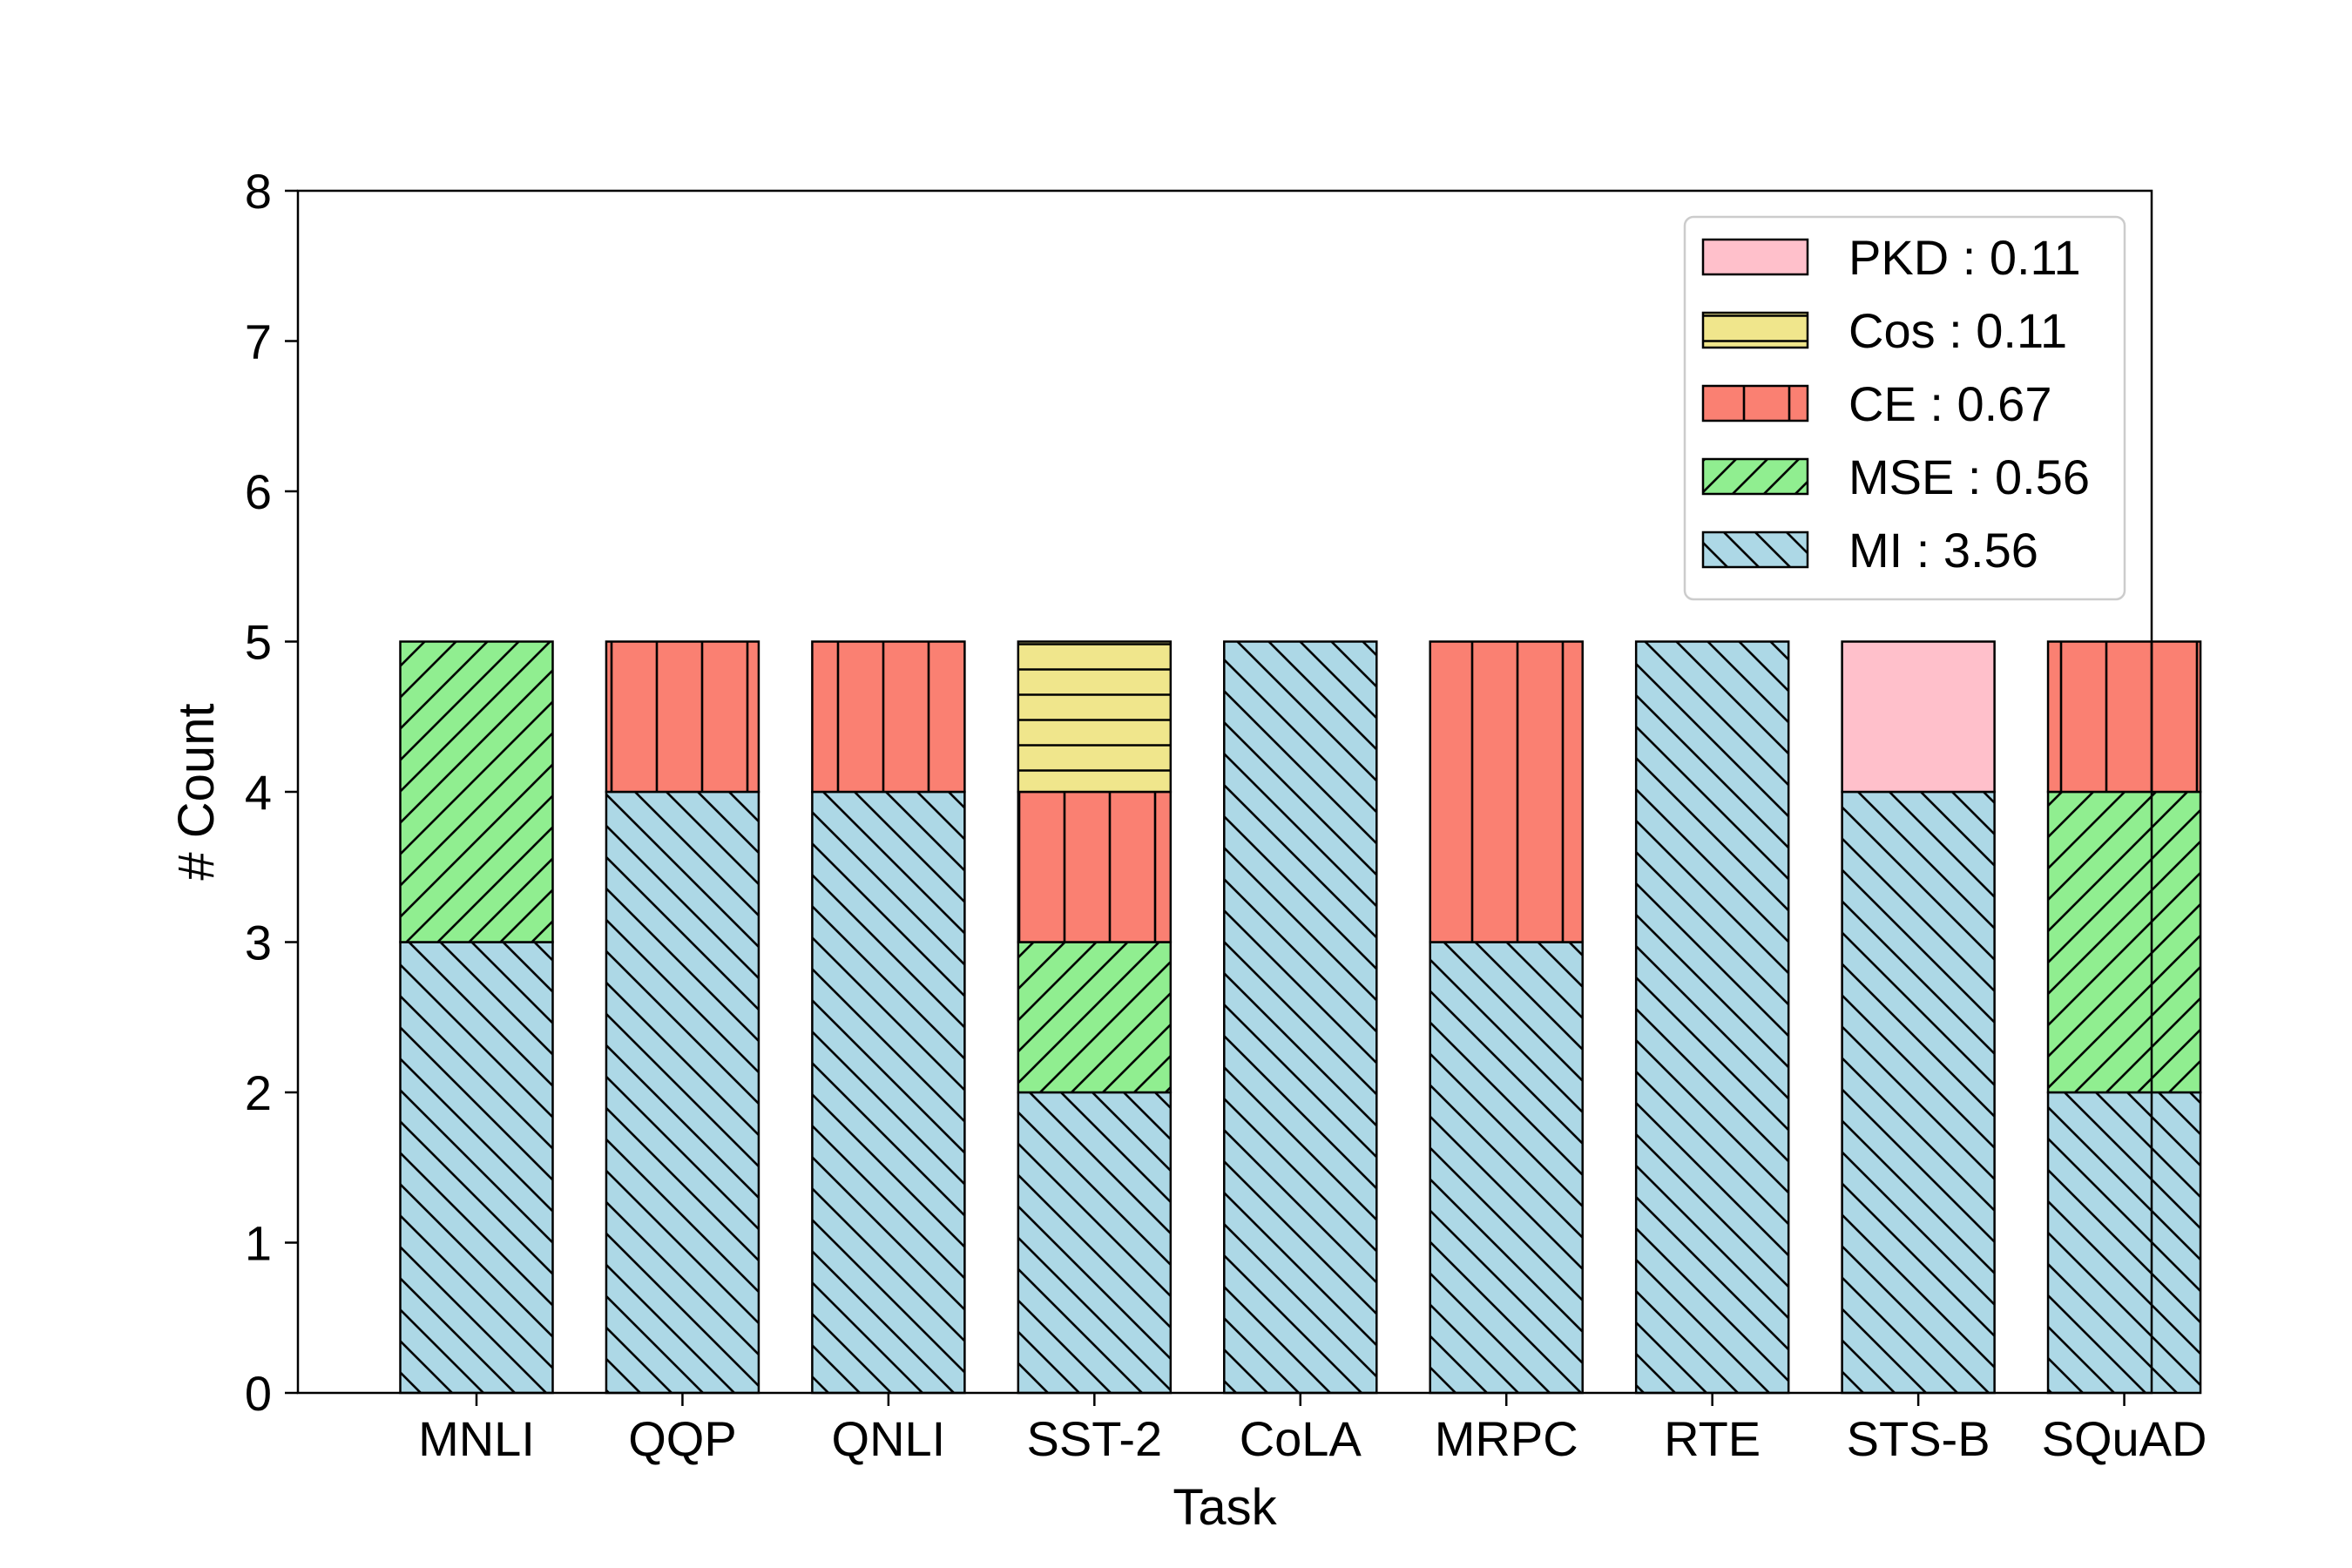  I want to click on x-tick-label: SQuAD, so click(2124, 1438).